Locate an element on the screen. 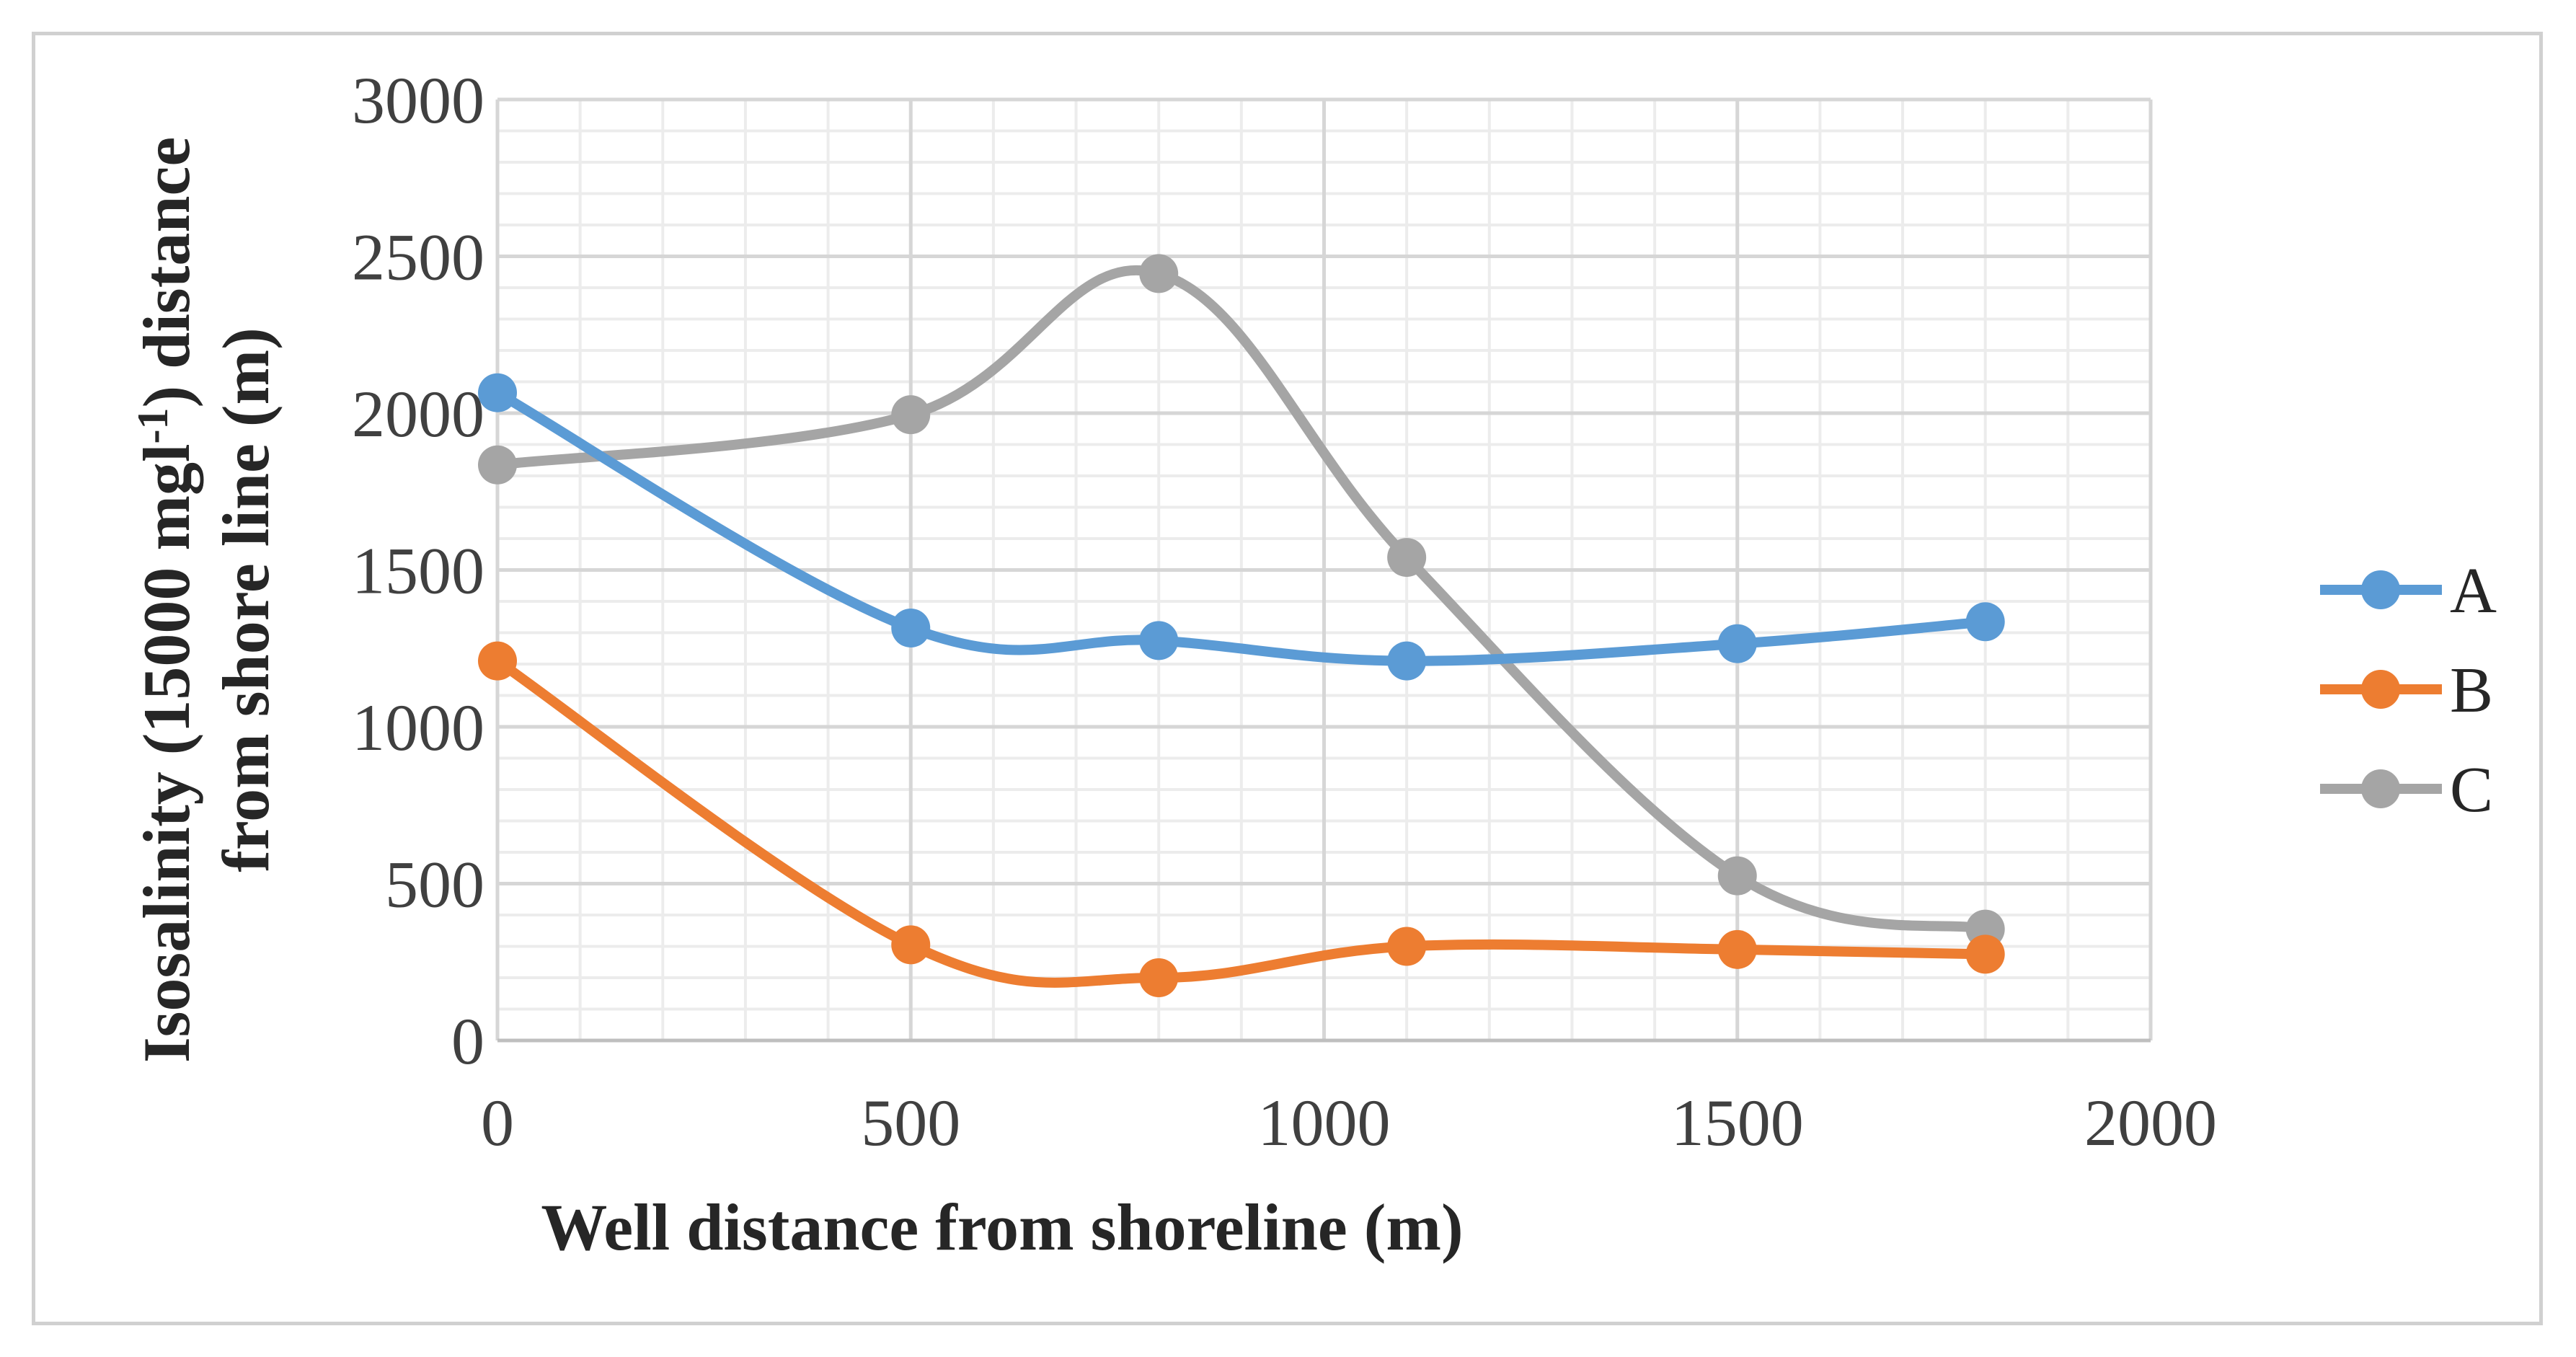 This screenshot has width=2576, height=1357. y-tick-label: 0 is located at coordinates (467, 1041).